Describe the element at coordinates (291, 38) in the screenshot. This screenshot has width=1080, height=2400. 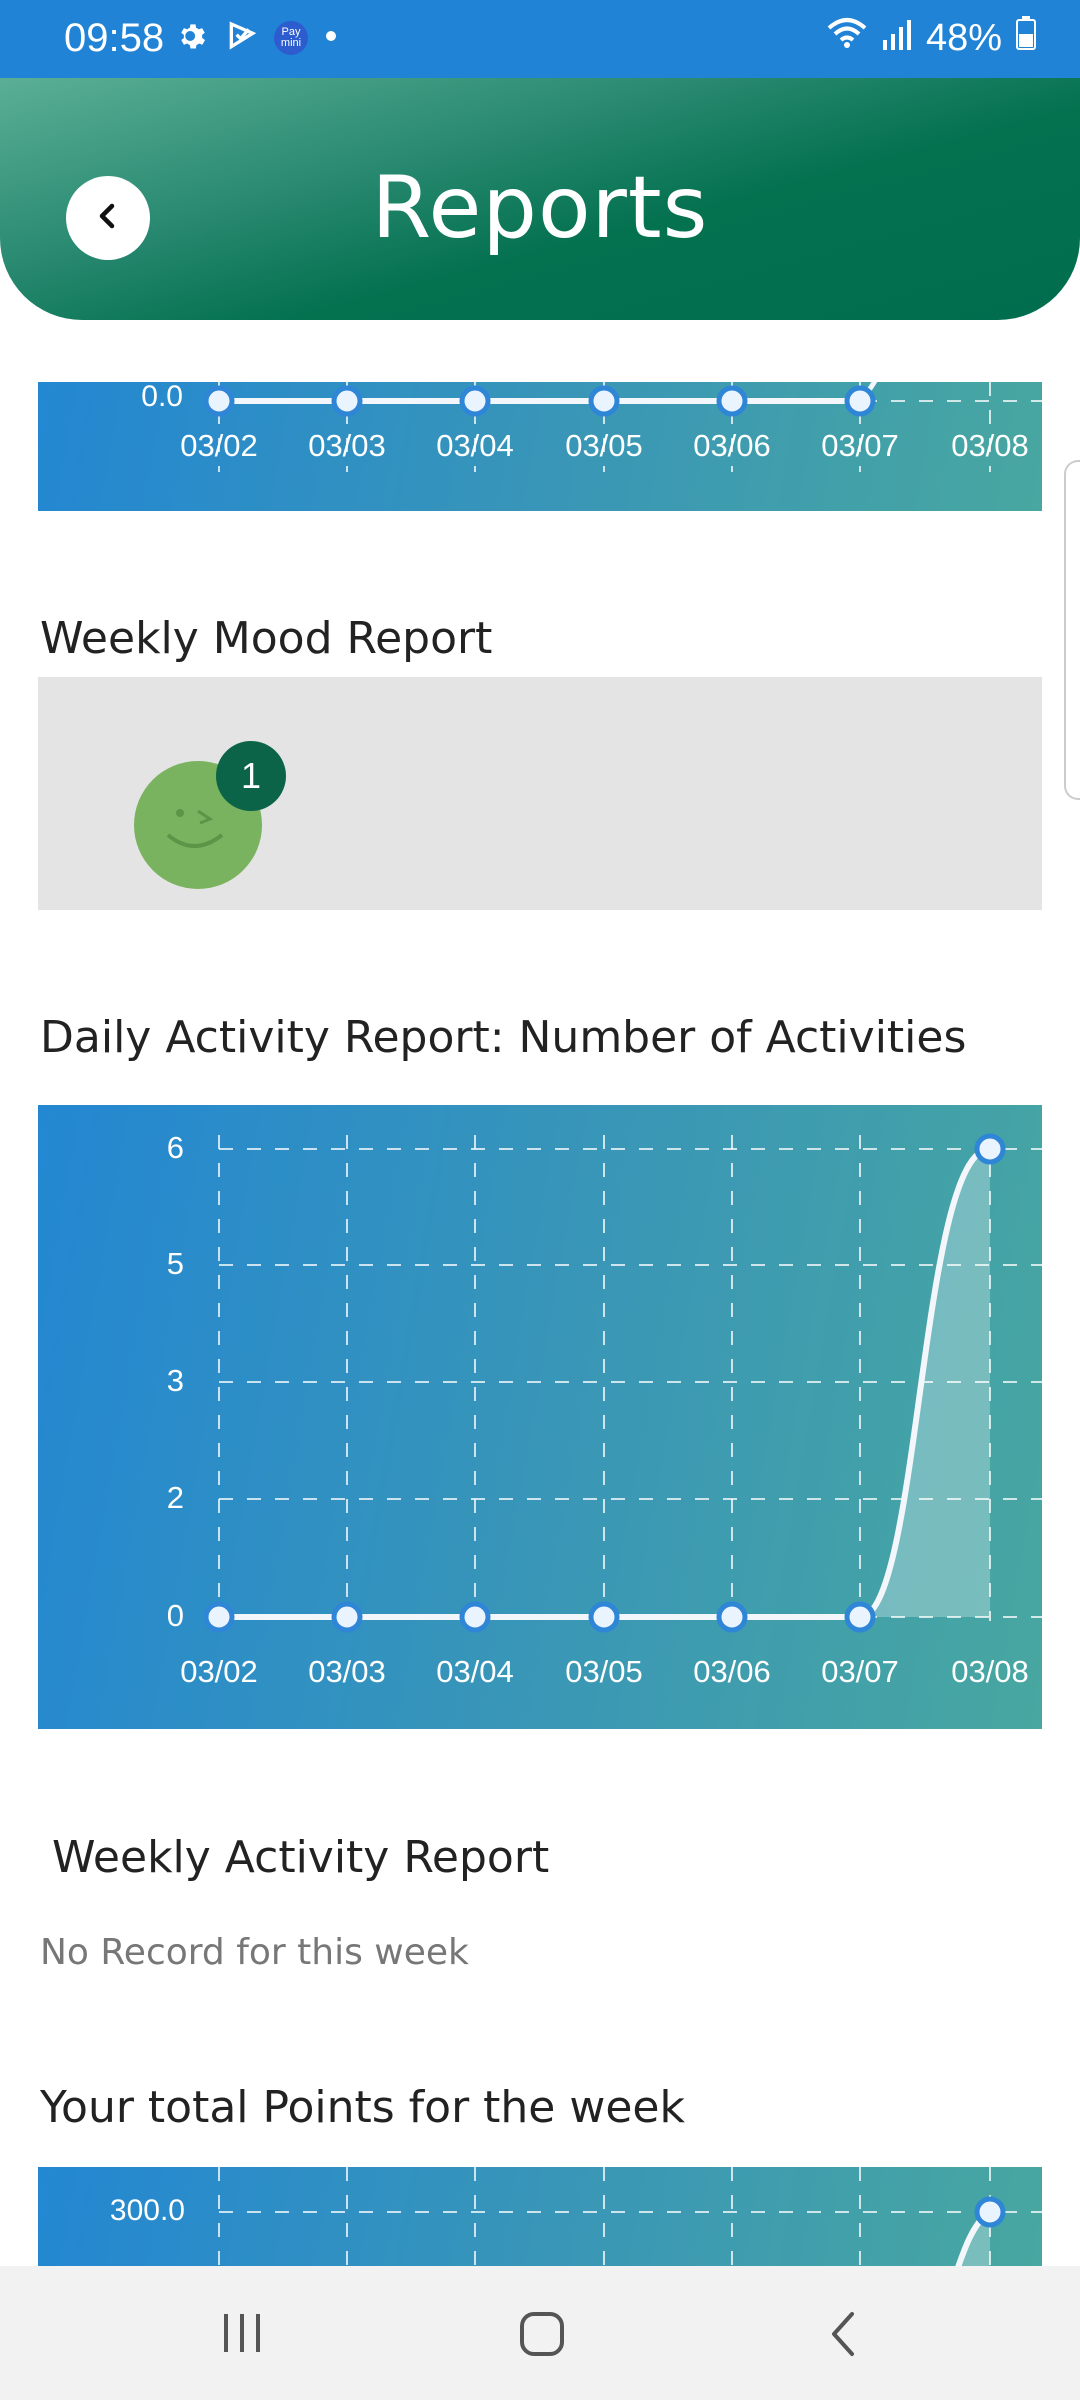
I see `pay-mini-icon: Pay mini` at that location.